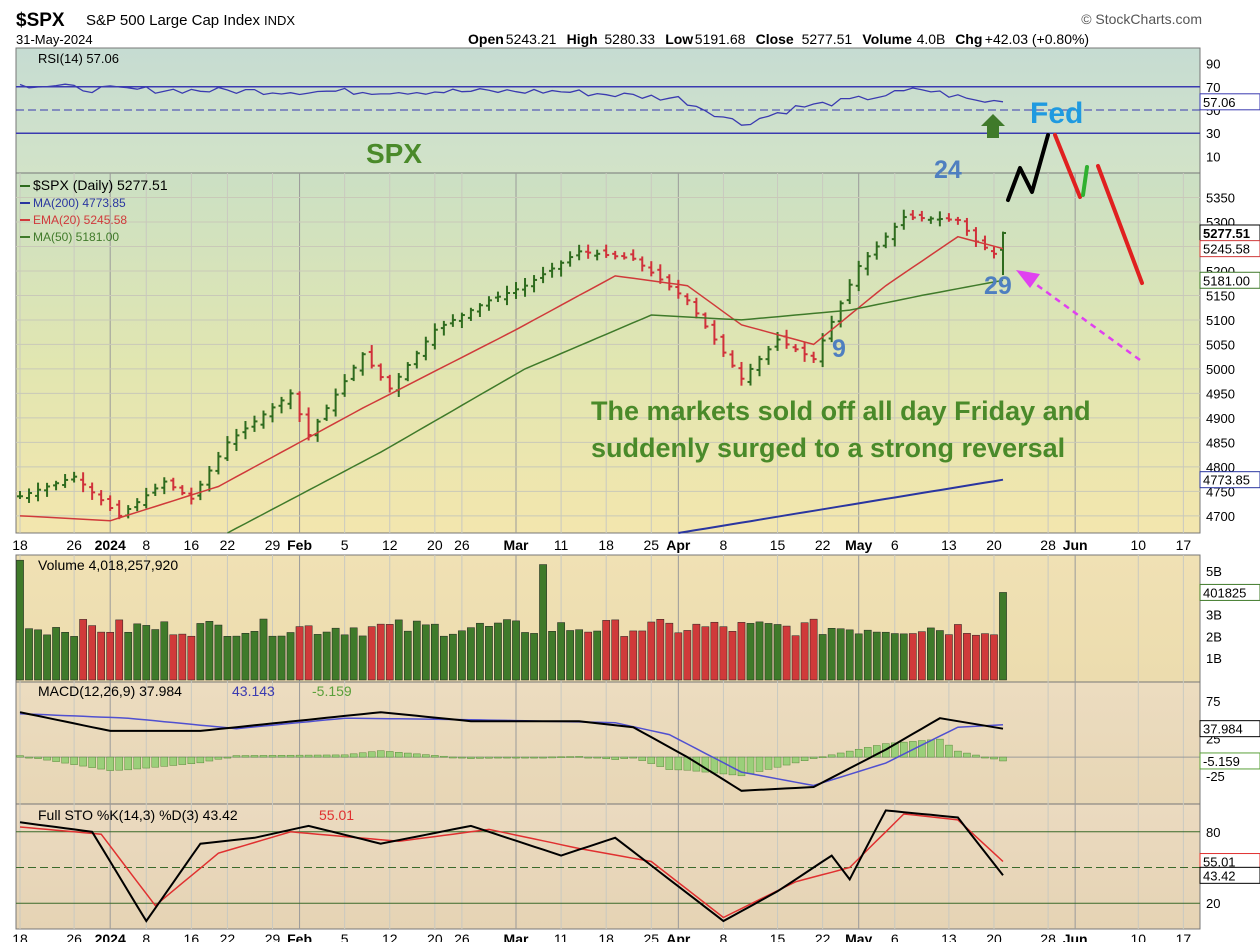  Describe the element at coordinates (390, 545) in the screenshot. I see `date-tick-label: 12` at that location.